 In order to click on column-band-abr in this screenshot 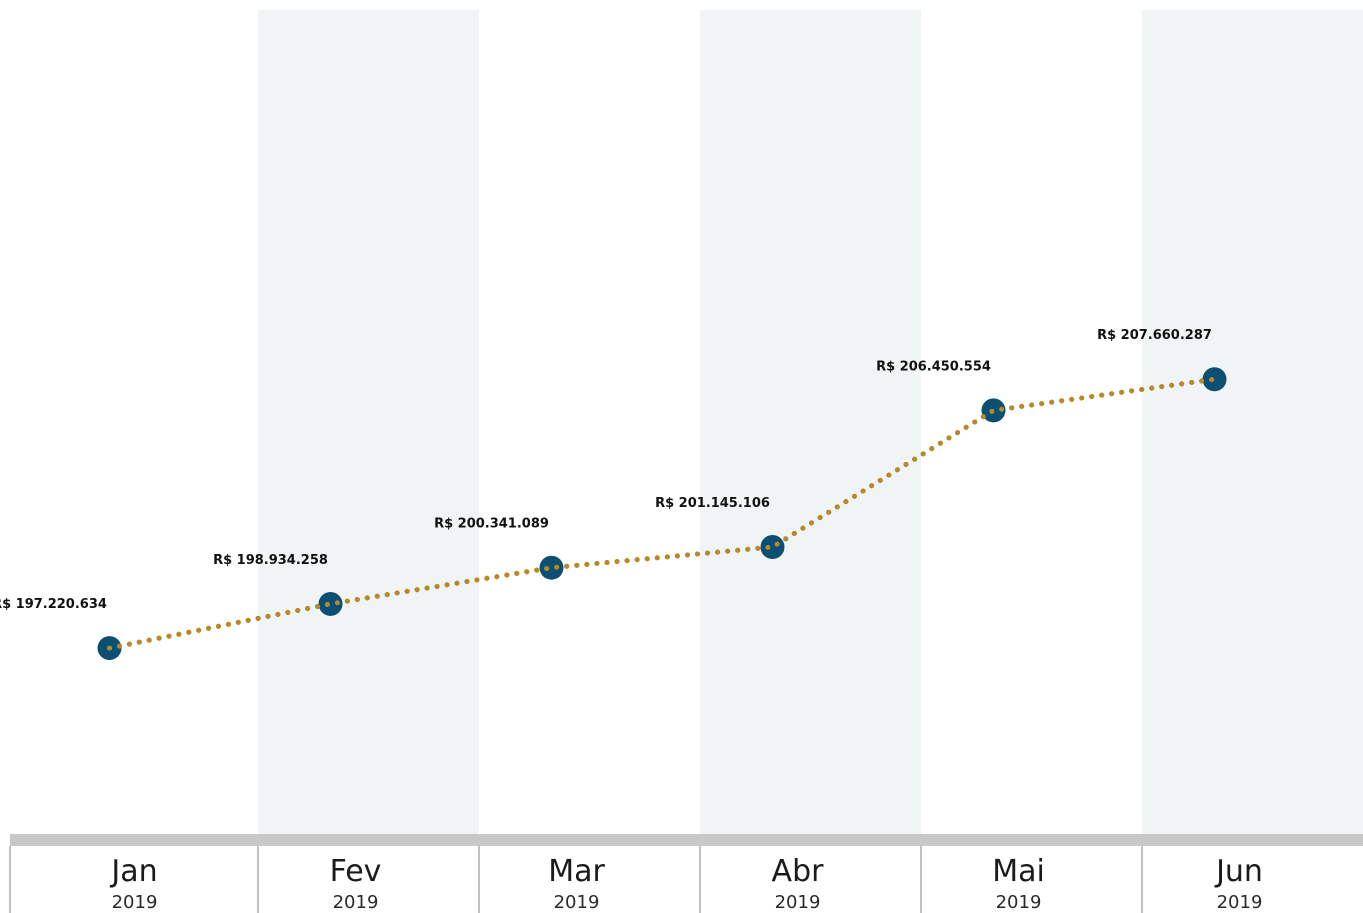, I will do `click(810, 422)`.